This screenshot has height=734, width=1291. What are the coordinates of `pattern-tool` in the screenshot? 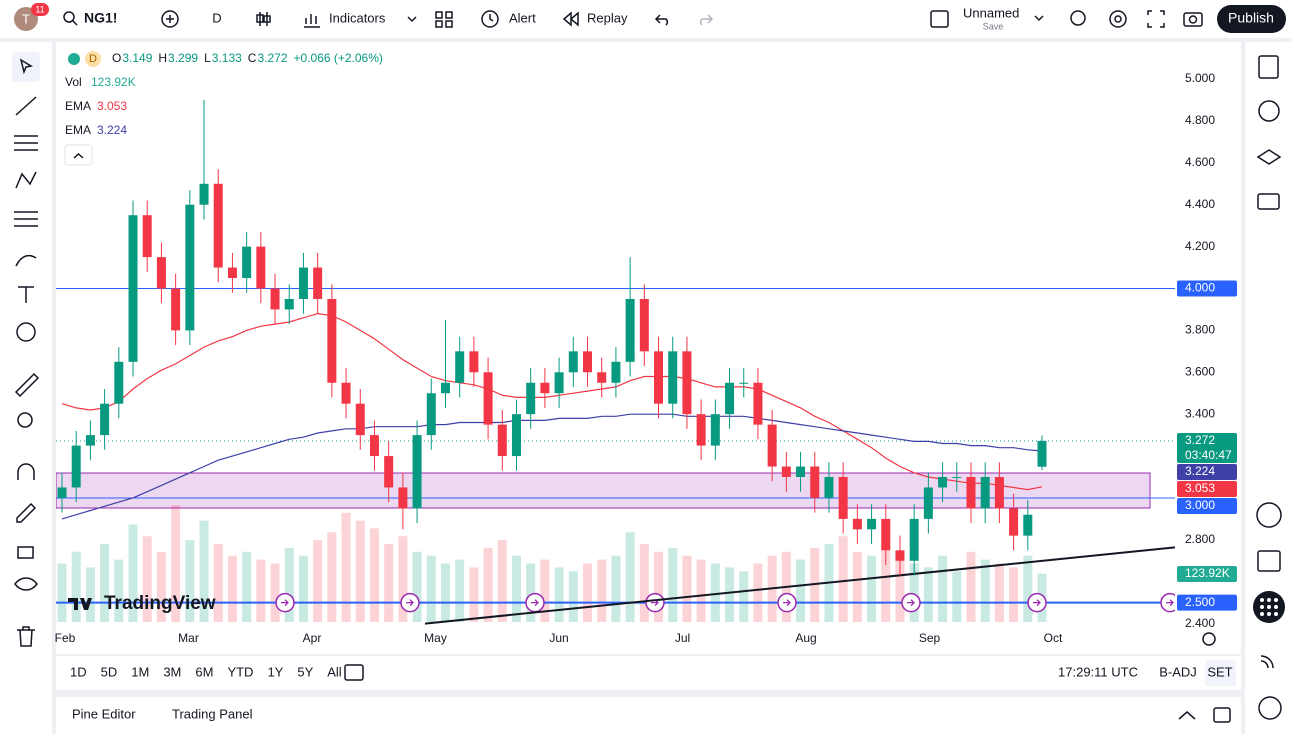 It's located at (26, 180).